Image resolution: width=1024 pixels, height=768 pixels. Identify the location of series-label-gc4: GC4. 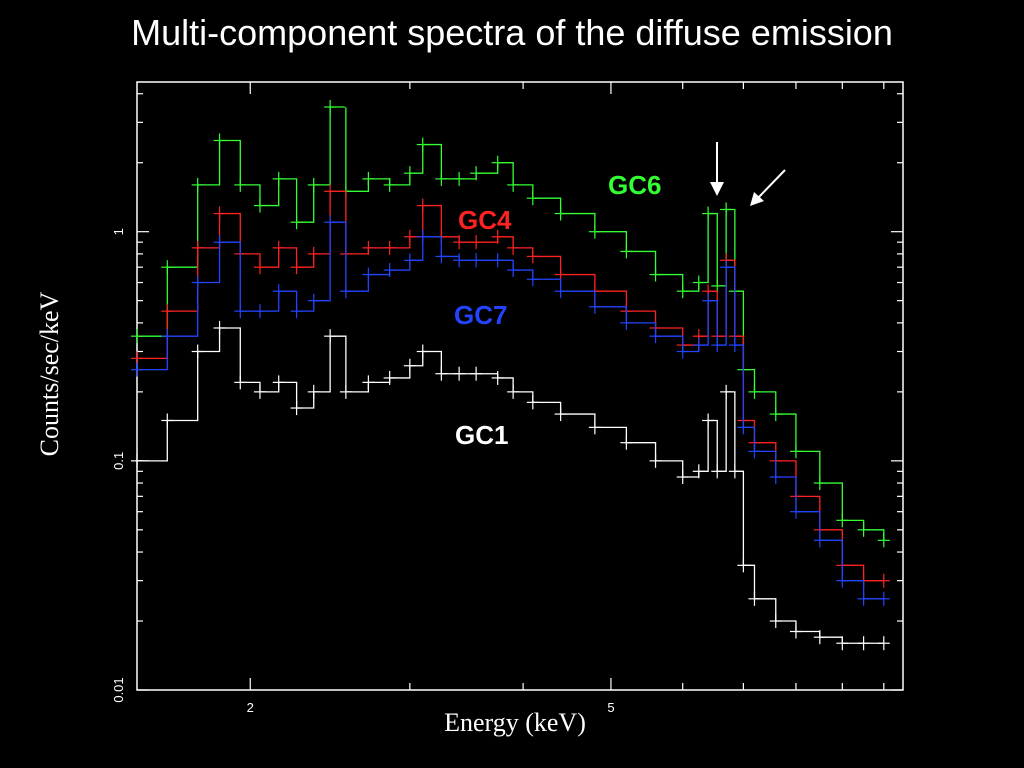
(485, 220).